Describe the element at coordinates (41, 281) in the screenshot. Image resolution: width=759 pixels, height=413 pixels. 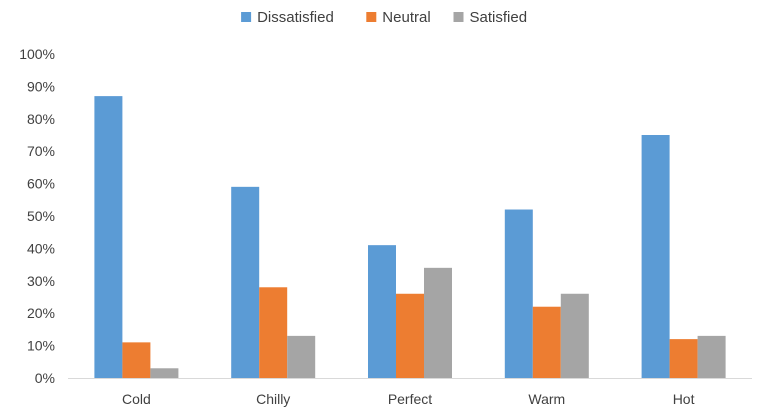
I see `y-tick-label: 30%` at that location.